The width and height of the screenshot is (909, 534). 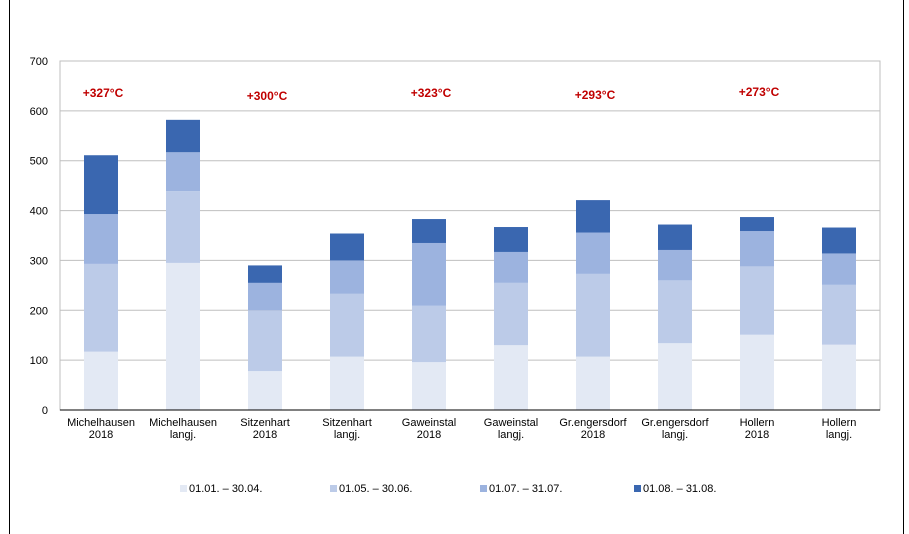 What do you see at coordinates (39, 311) in the screenshot?
I see `y-tick-label: 200` at bounding box center [39, 311].